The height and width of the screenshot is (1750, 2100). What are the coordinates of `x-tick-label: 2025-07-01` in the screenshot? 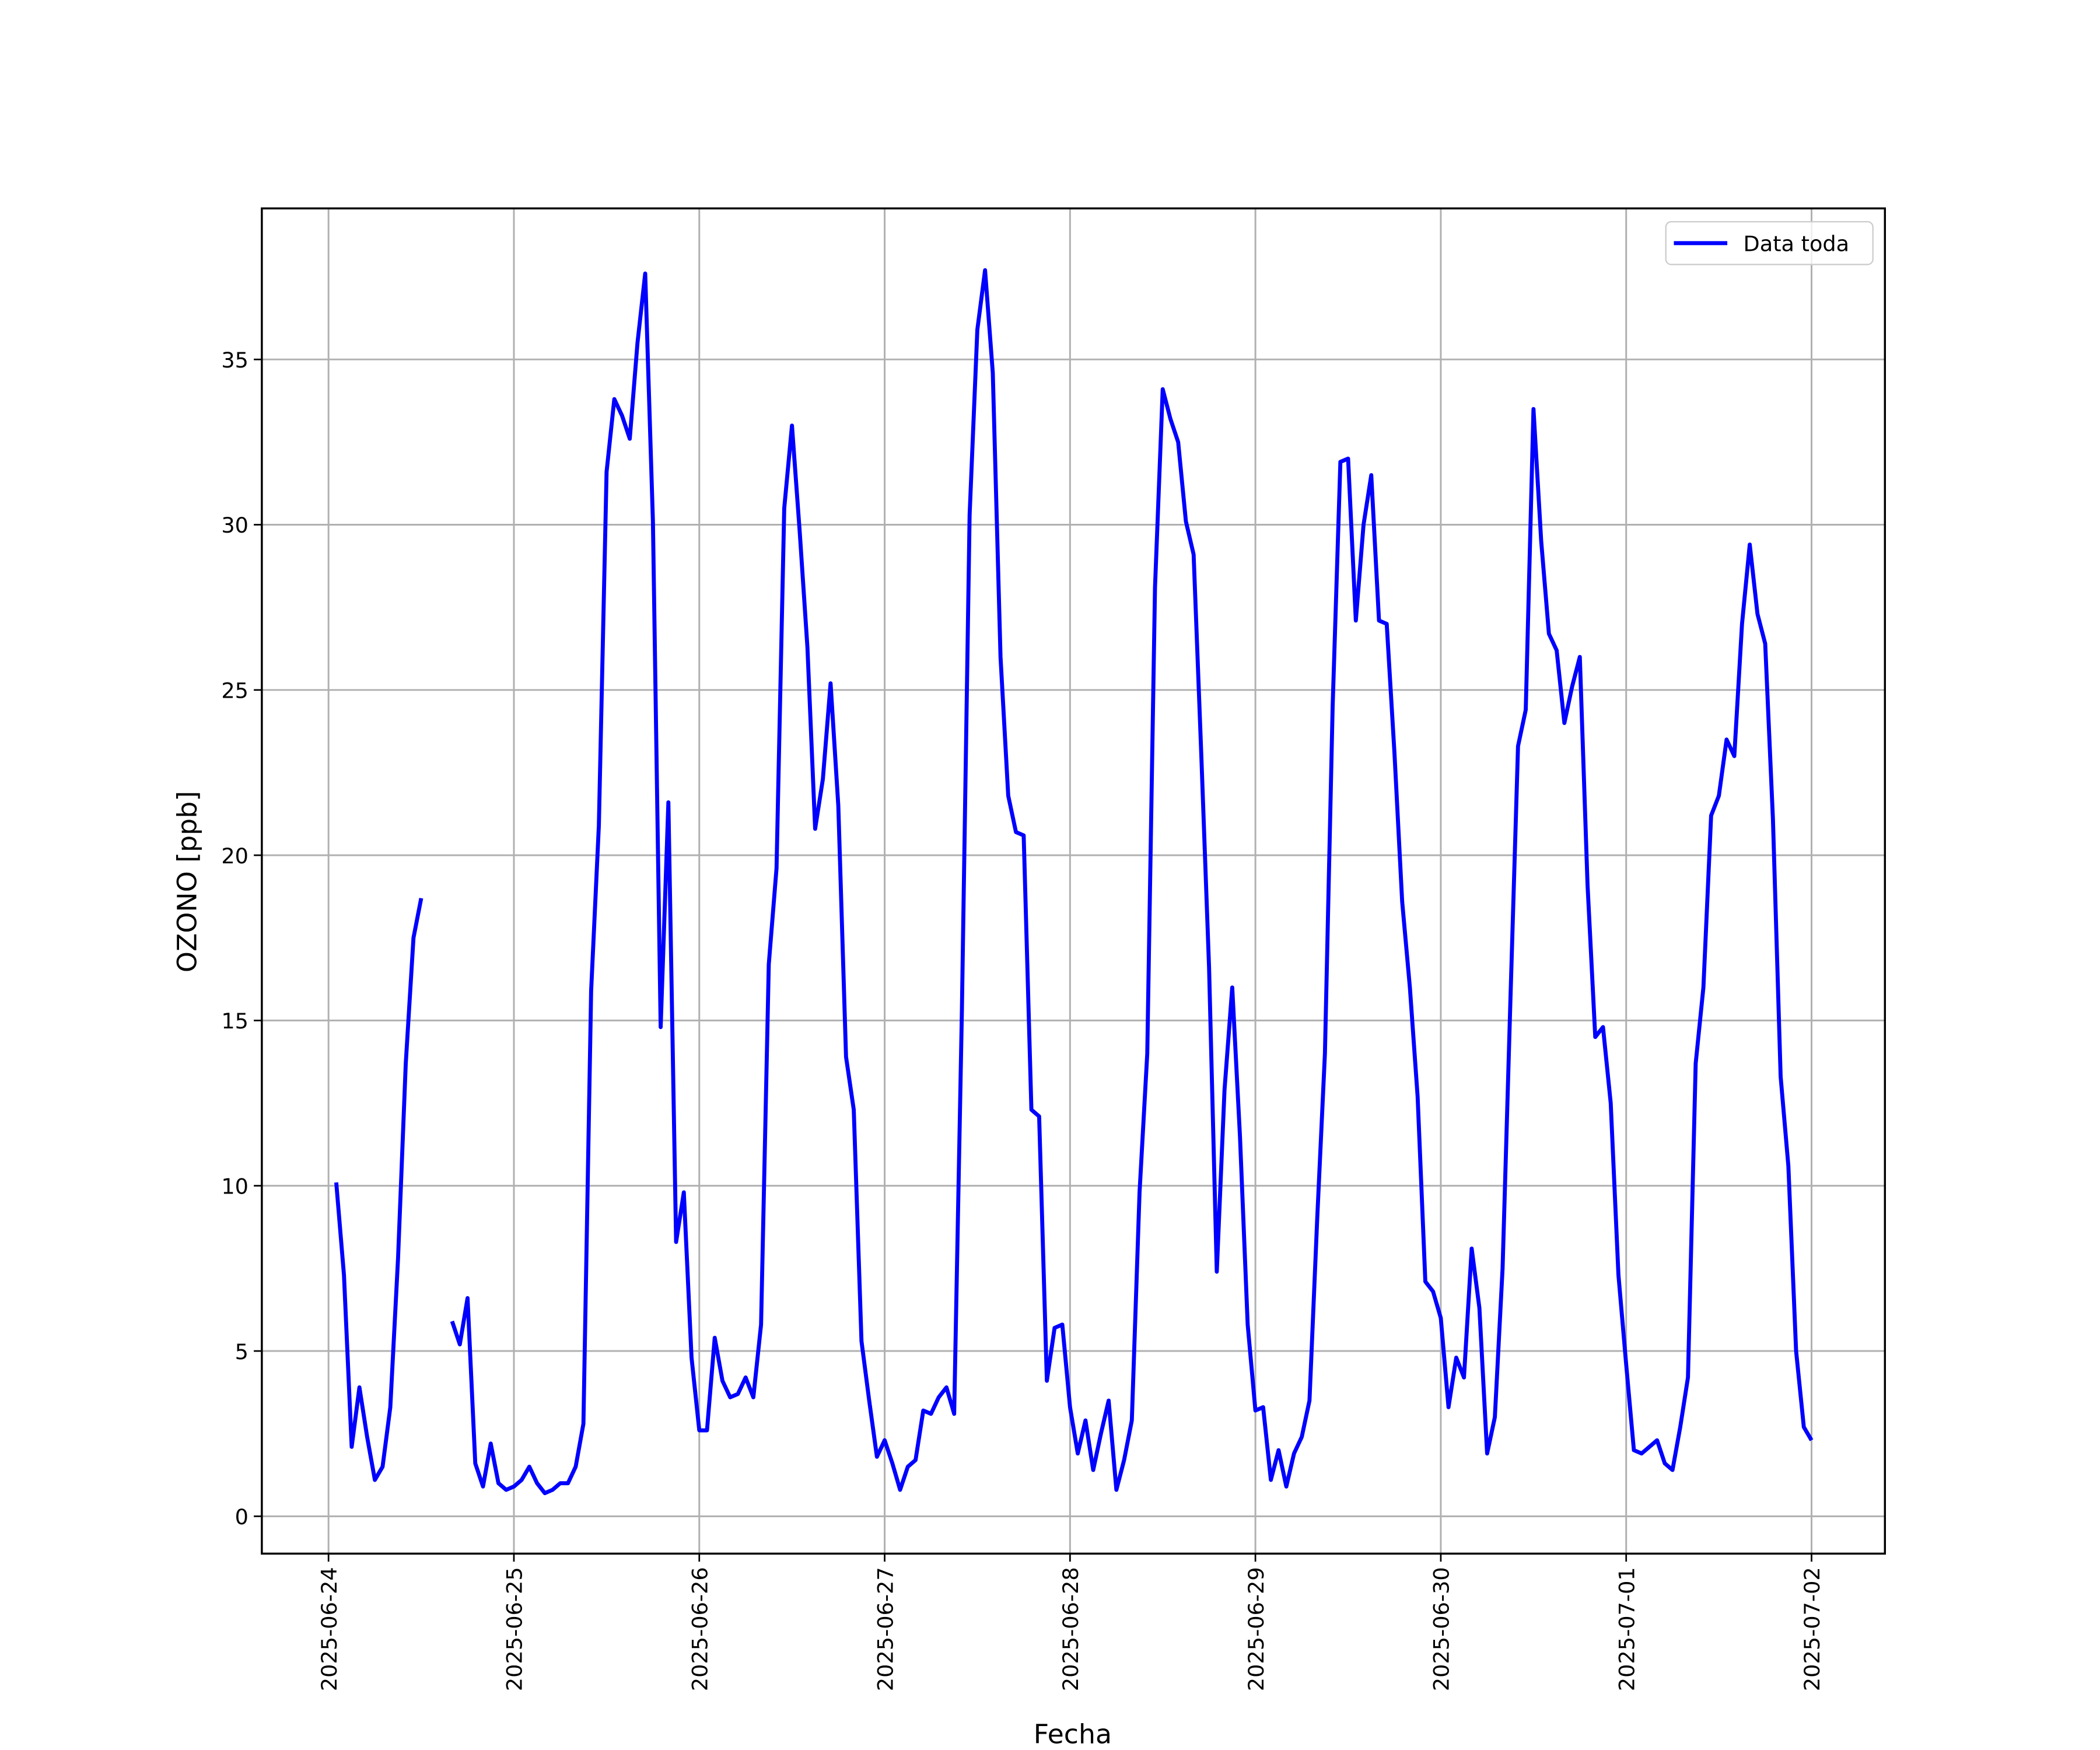 It's located at (1626, 1629).